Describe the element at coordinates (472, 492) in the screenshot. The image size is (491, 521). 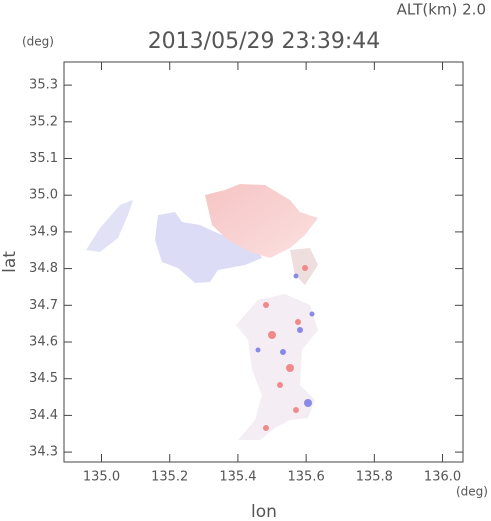
I see `x-unit: (deg)` at that location.